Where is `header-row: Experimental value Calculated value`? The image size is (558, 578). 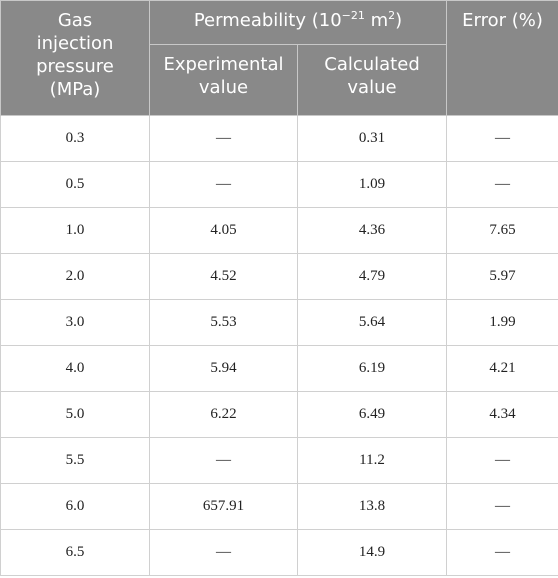
header-row: Experimental value Calculated value is located at coordinates (279, 80).